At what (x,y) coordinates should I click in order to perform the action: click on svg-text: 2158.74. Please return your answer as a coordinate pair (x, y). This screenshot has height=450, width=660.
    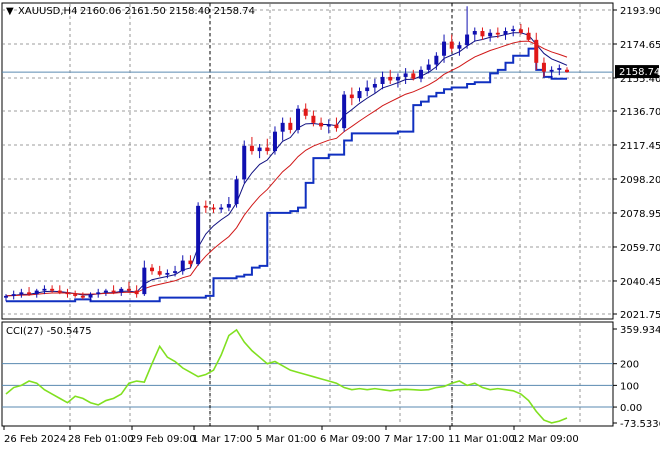
    Looking at the image, I should click on (639, 72).